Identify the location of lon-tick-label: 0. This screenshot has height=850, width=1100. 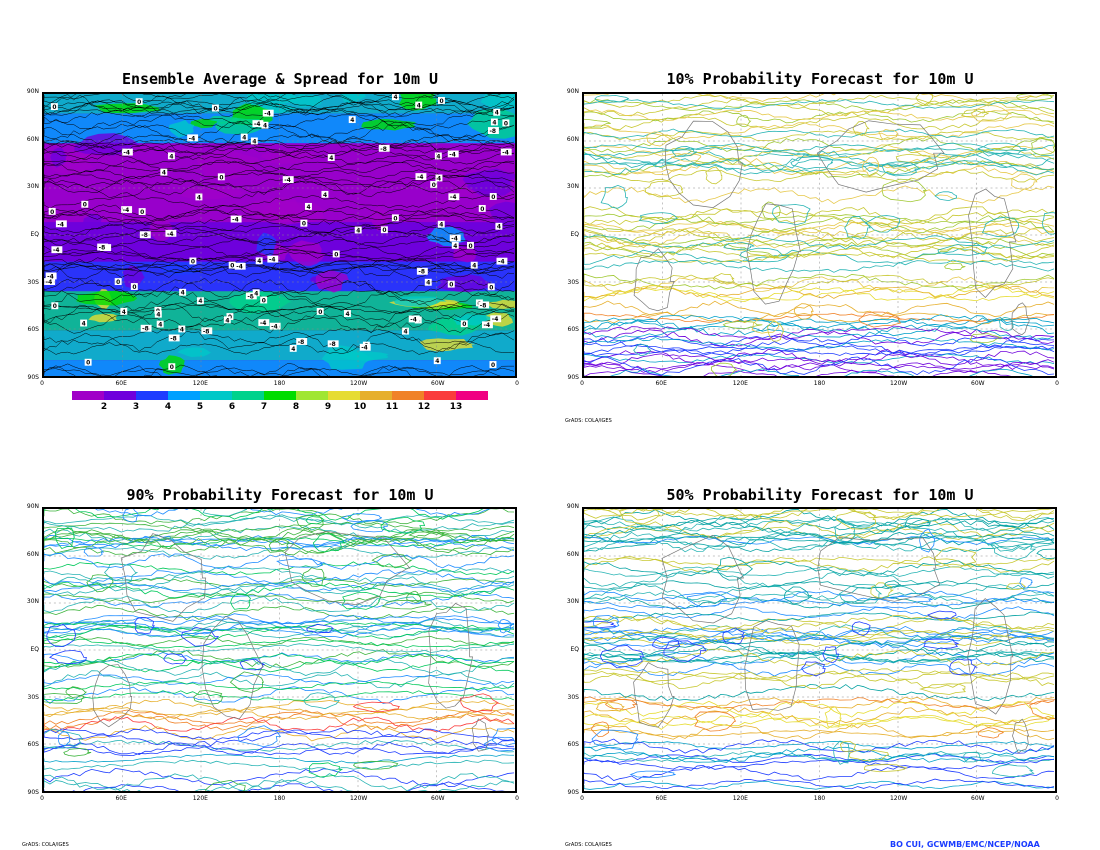
(517, 798).